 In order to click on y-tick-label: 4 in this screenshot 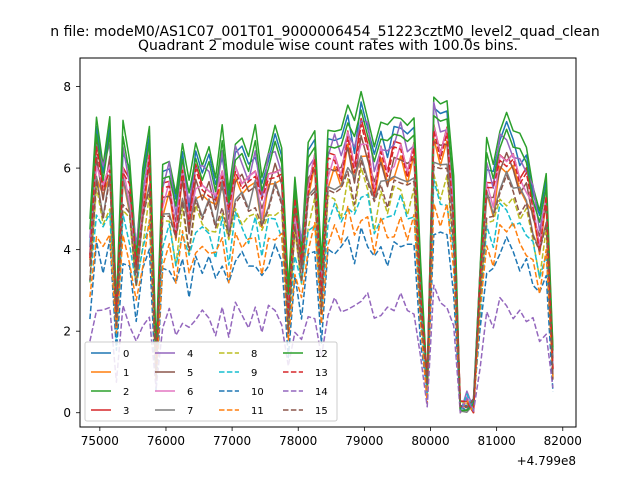, I will do `click(67, 250)`.